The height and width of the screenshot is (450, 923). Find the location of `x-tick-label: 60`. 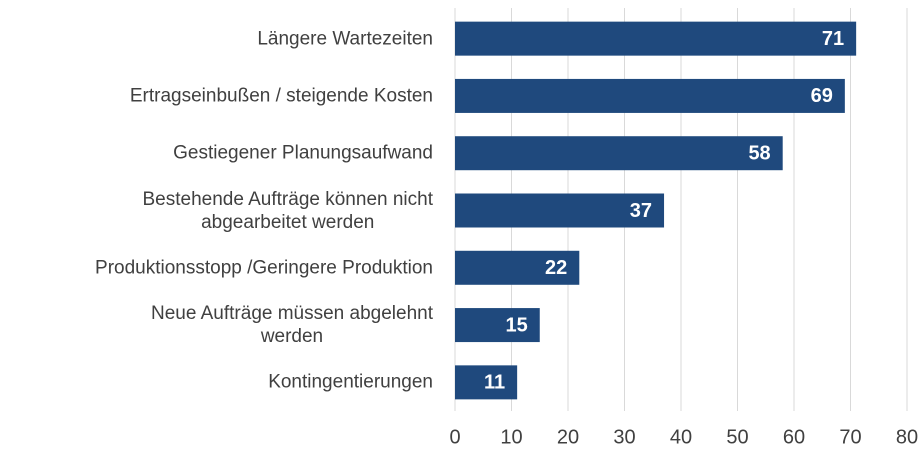

x-tick-label: 60 is located at coordinates (794, 437).